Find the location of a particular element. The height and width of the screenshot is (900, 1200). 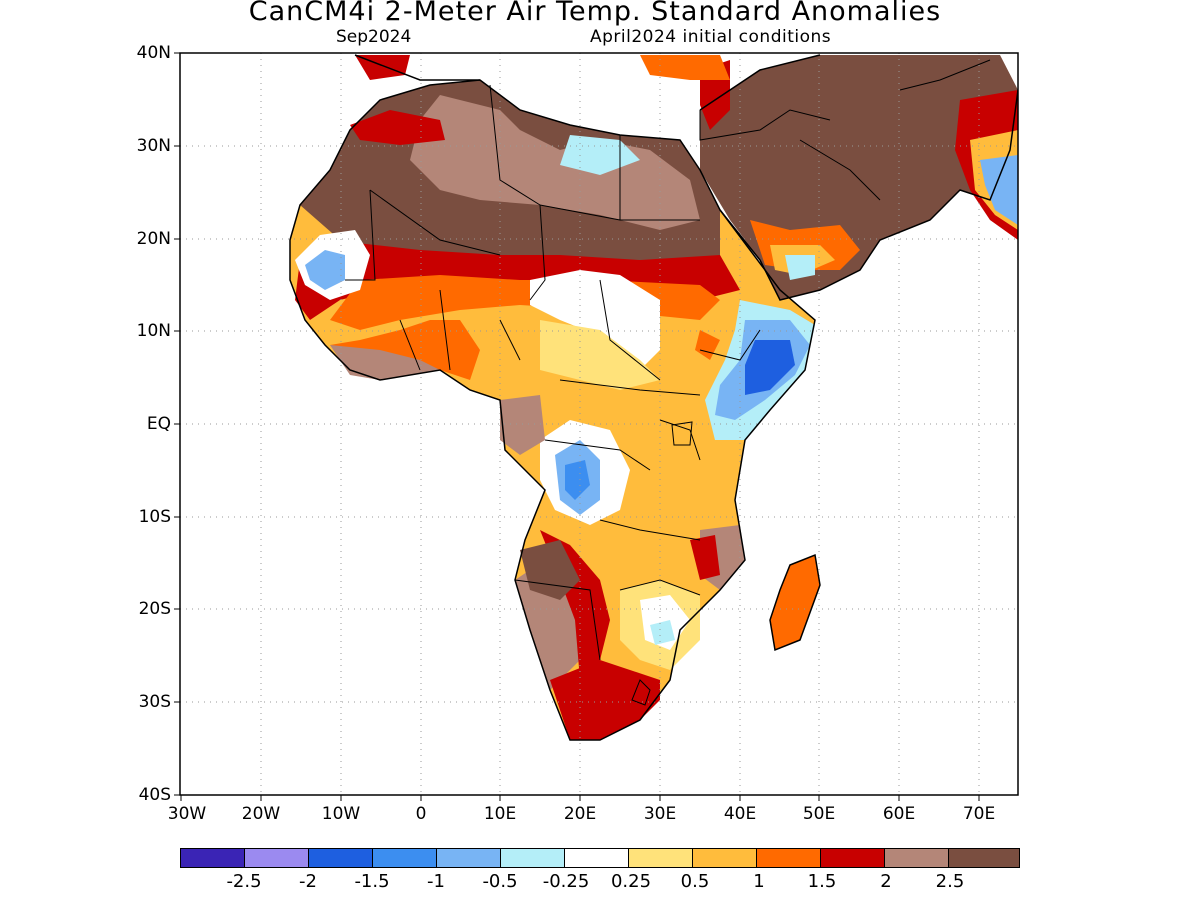

lon-label-60e: 60E is located at coordinates (899, 814).